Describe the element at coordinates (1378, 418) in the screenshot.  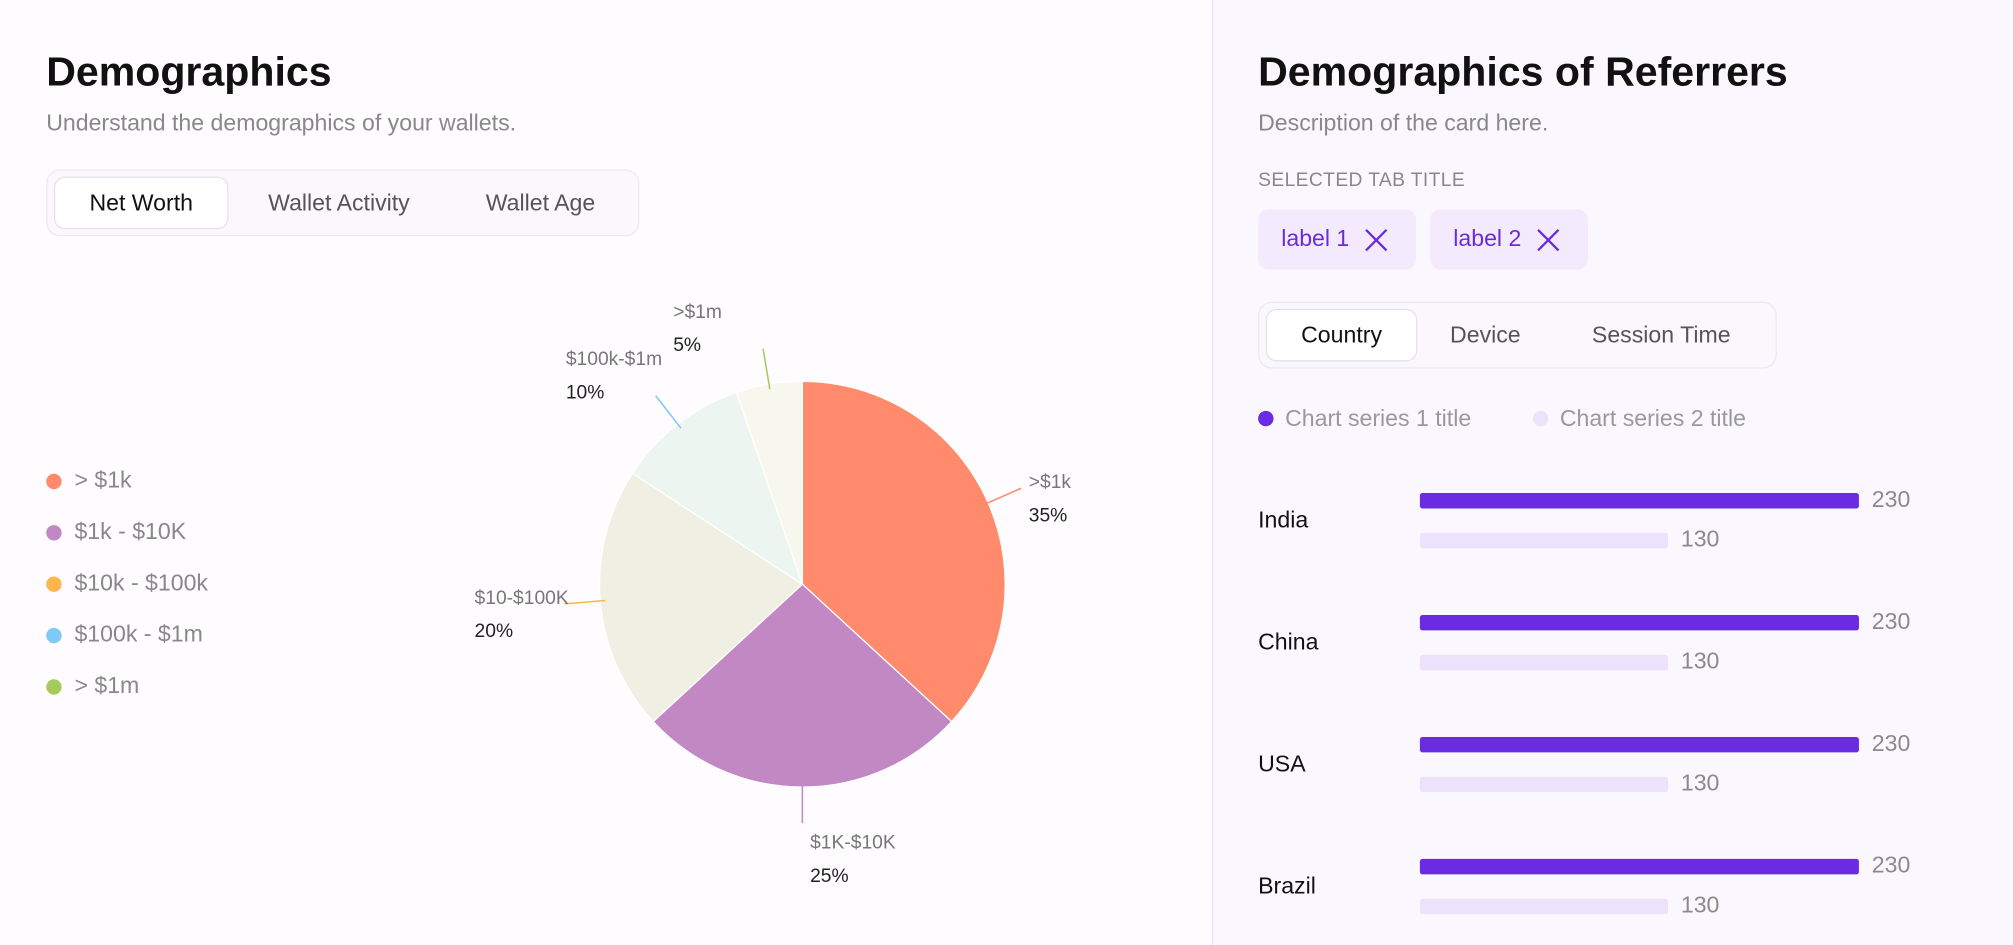
I see `legend-label: Chart series 1 title` at that location.